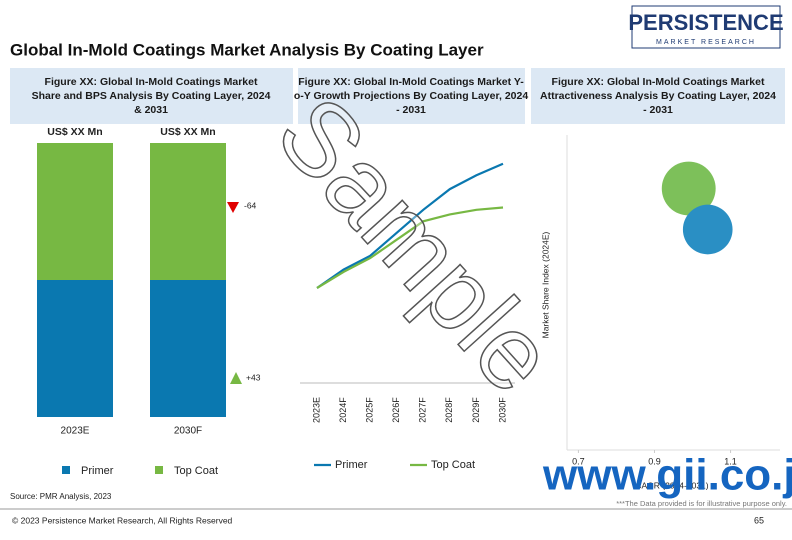 The height and width of the screenshot is (540, 792). Describe the element at coordinates (667, 475) in the screenshot. I see `vendor-watermark: www.gii.co.jp` at that location.